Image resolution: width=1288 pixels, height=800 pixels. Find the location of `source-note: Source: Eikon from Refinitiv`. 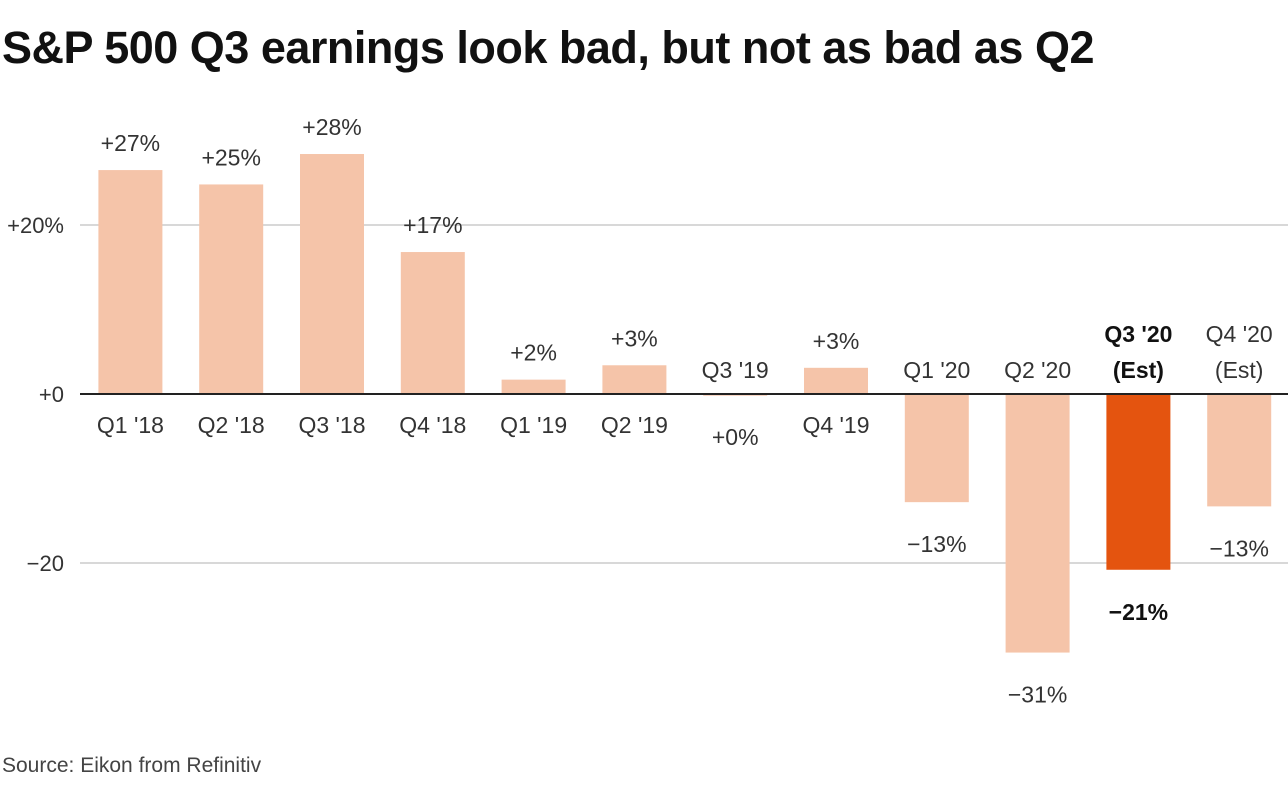

source-note: Source: Eikon from Refinitiv is located at coordinates (132, 765).